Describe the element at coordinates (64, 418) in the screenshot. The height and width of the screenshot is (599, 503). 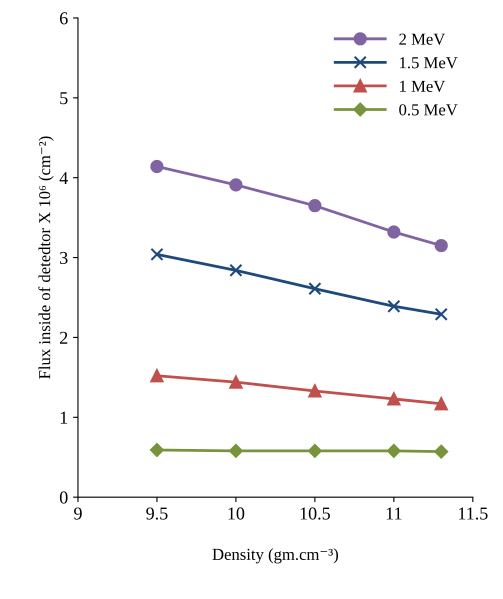
I see `y-tick-label: 1` at that location.